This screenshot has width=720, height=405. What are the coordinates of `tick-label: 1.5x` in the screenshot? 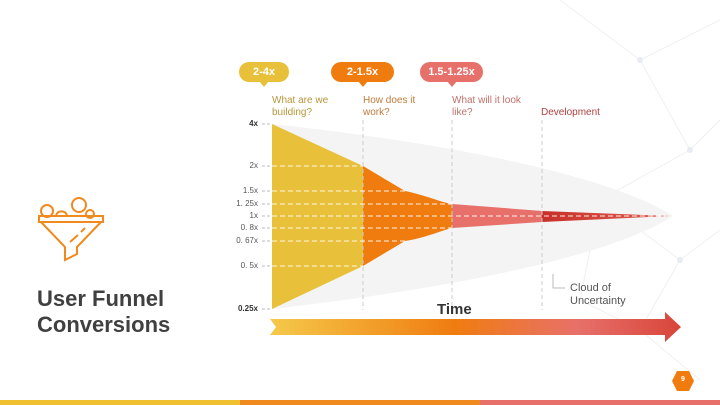 It's located at (250, 190).